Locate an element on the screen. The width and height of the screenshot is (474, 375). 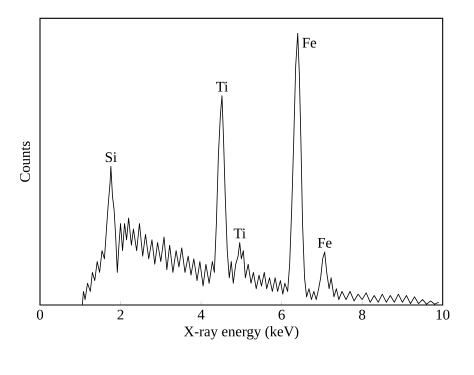
annotation: Si is located at coordinates (111, 157).